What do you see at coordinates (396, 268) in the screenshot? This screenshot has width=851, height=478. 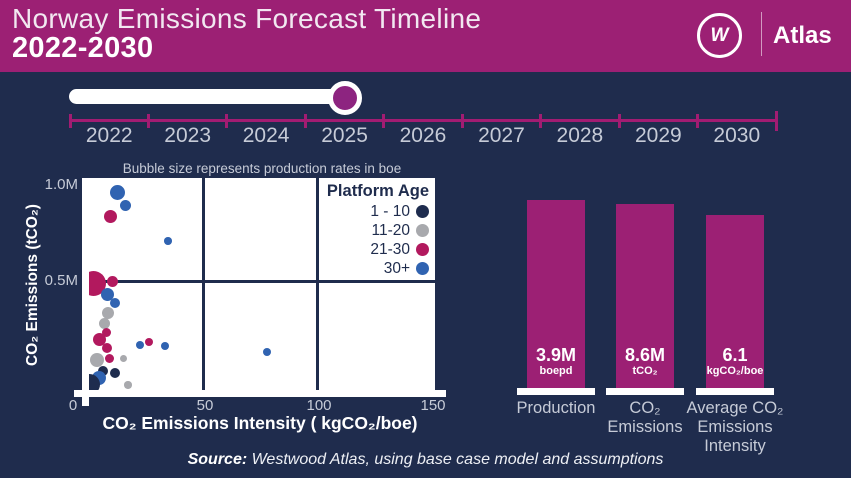 I see `legend-label: 30+` at bounding box center [396, 268].